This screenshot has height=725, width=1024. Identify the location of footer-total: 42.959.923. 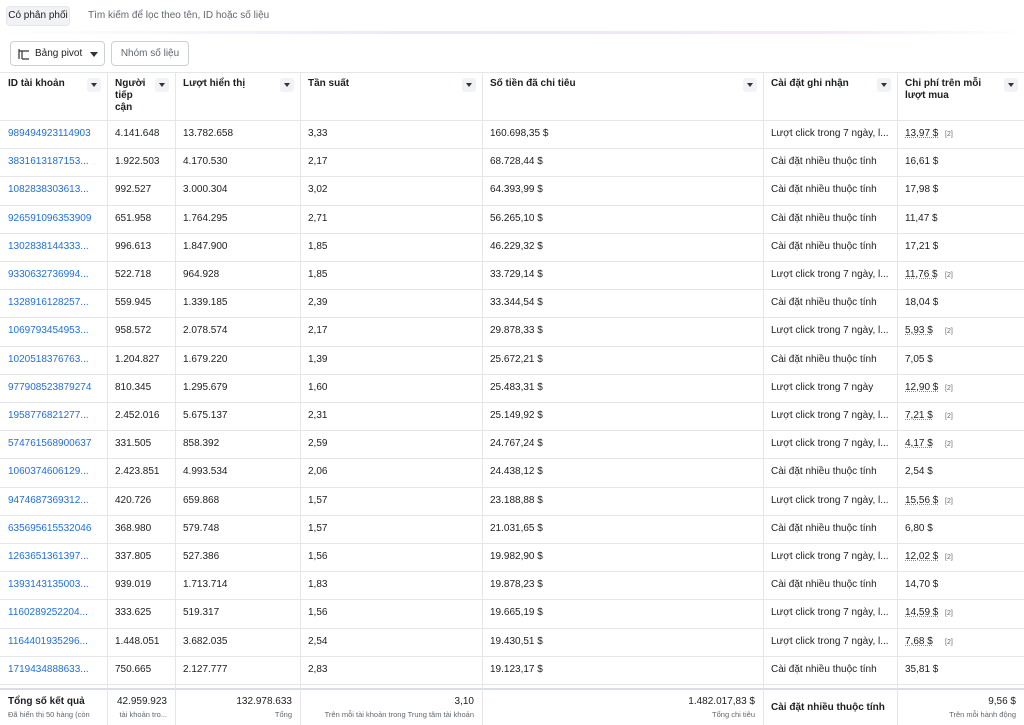
(141, 701).